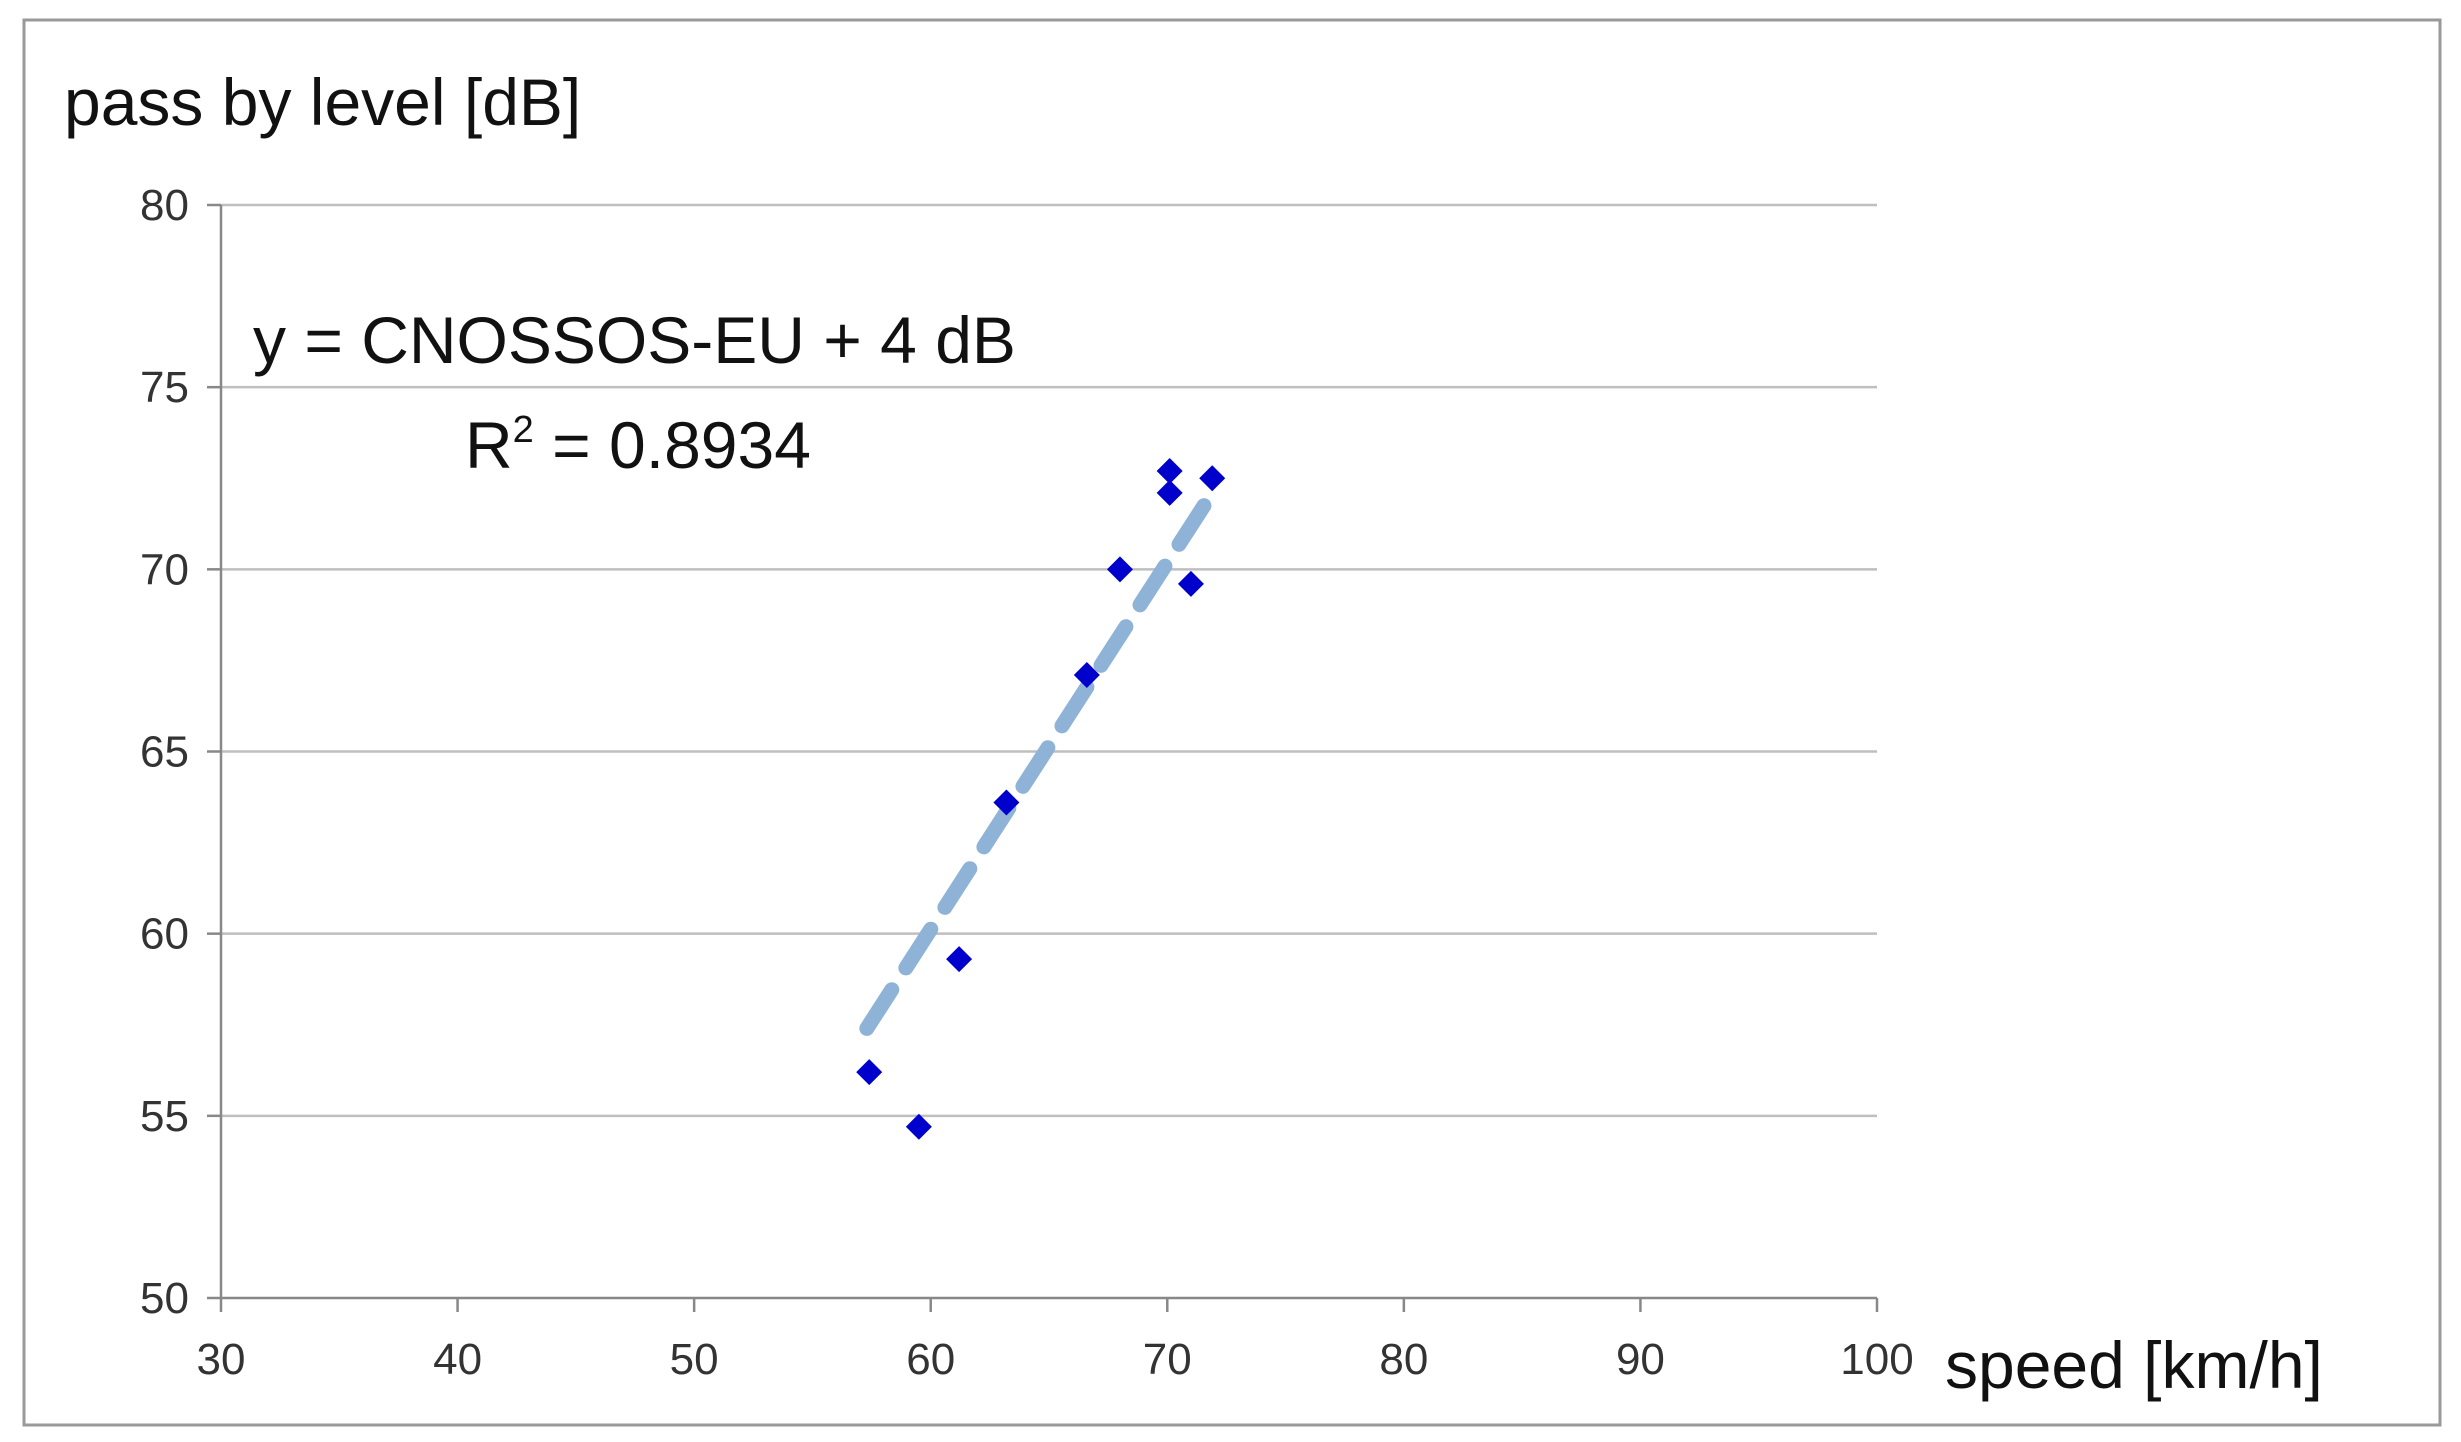  What do you see at coordinates (489, 445) in the screenshot?
I see `r-squared-prefix: R` at bounding box center [489, 445].